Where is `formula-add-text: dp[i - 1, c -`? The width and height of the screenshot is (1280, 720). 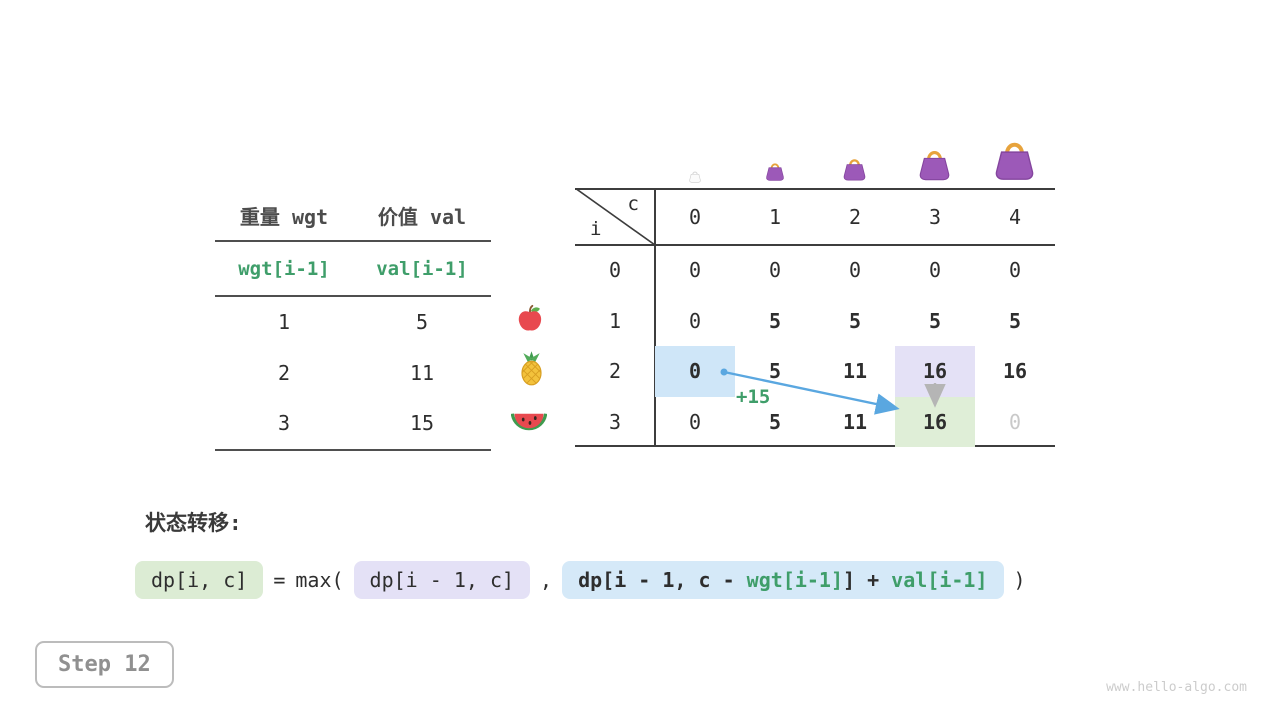 formula-add-text: dp[i - 1, c - is located at coordinates (662, 580).